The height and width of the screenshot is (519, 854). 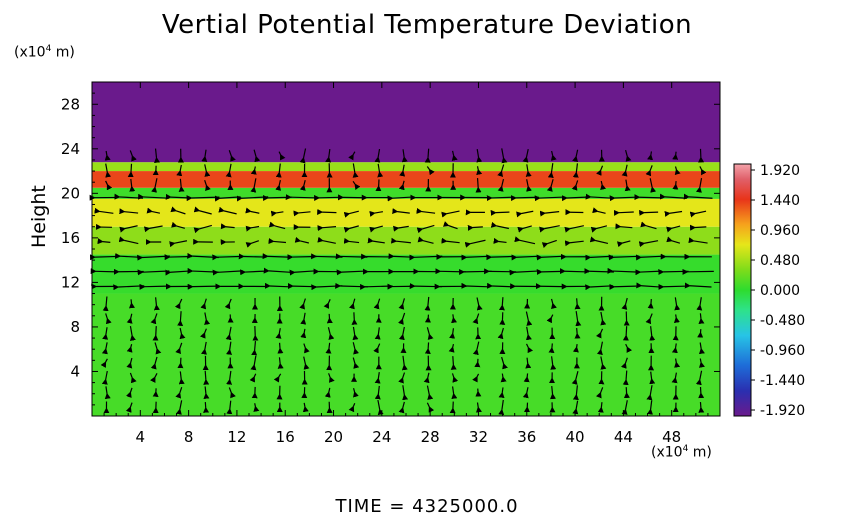 I want to click on x-tick-label: 36, so click(x=526, y=437).